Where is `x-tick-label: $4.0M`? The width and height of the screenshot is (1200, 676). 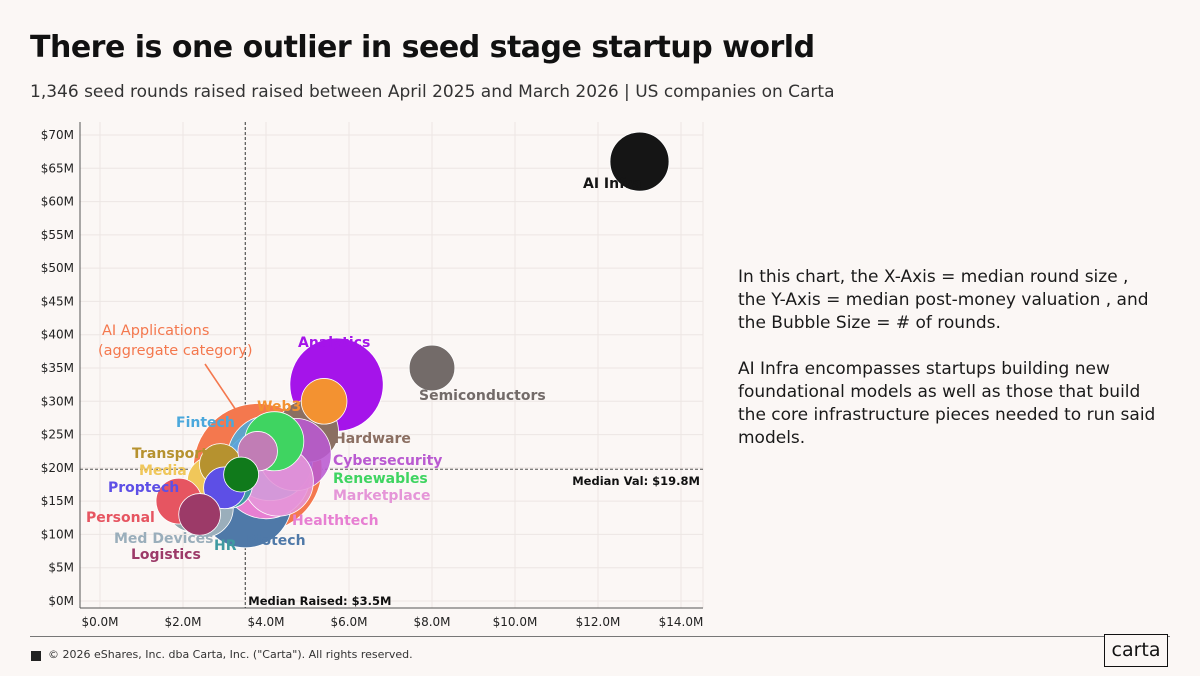
x-tick-label: $4.0M is located at coordinates (265, 622).